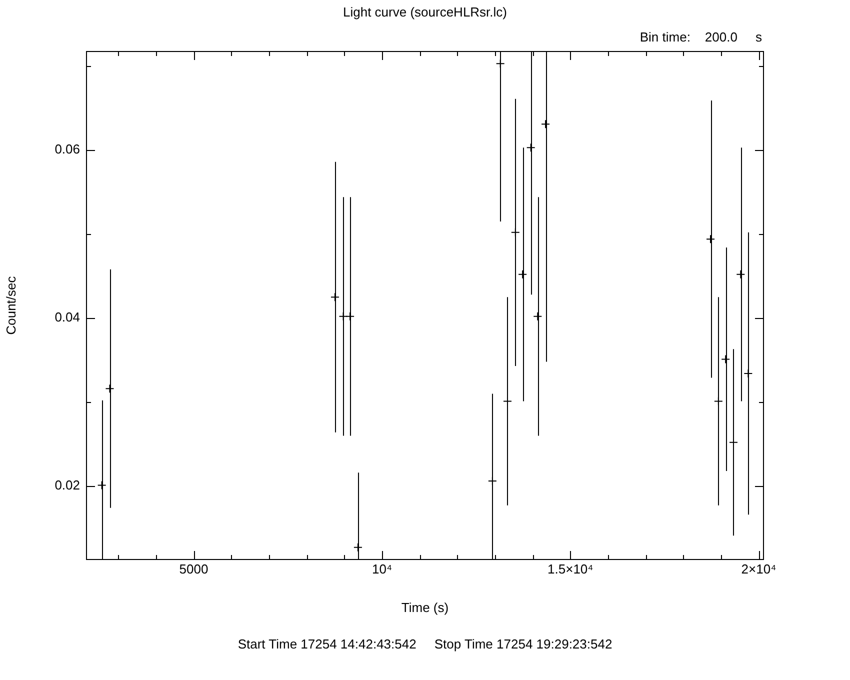 This screenshot has height=680, width=850. Describe the element at coordinates (425, 607) in the screenshot. I see `x-axis-title: Time (s)` at that location.